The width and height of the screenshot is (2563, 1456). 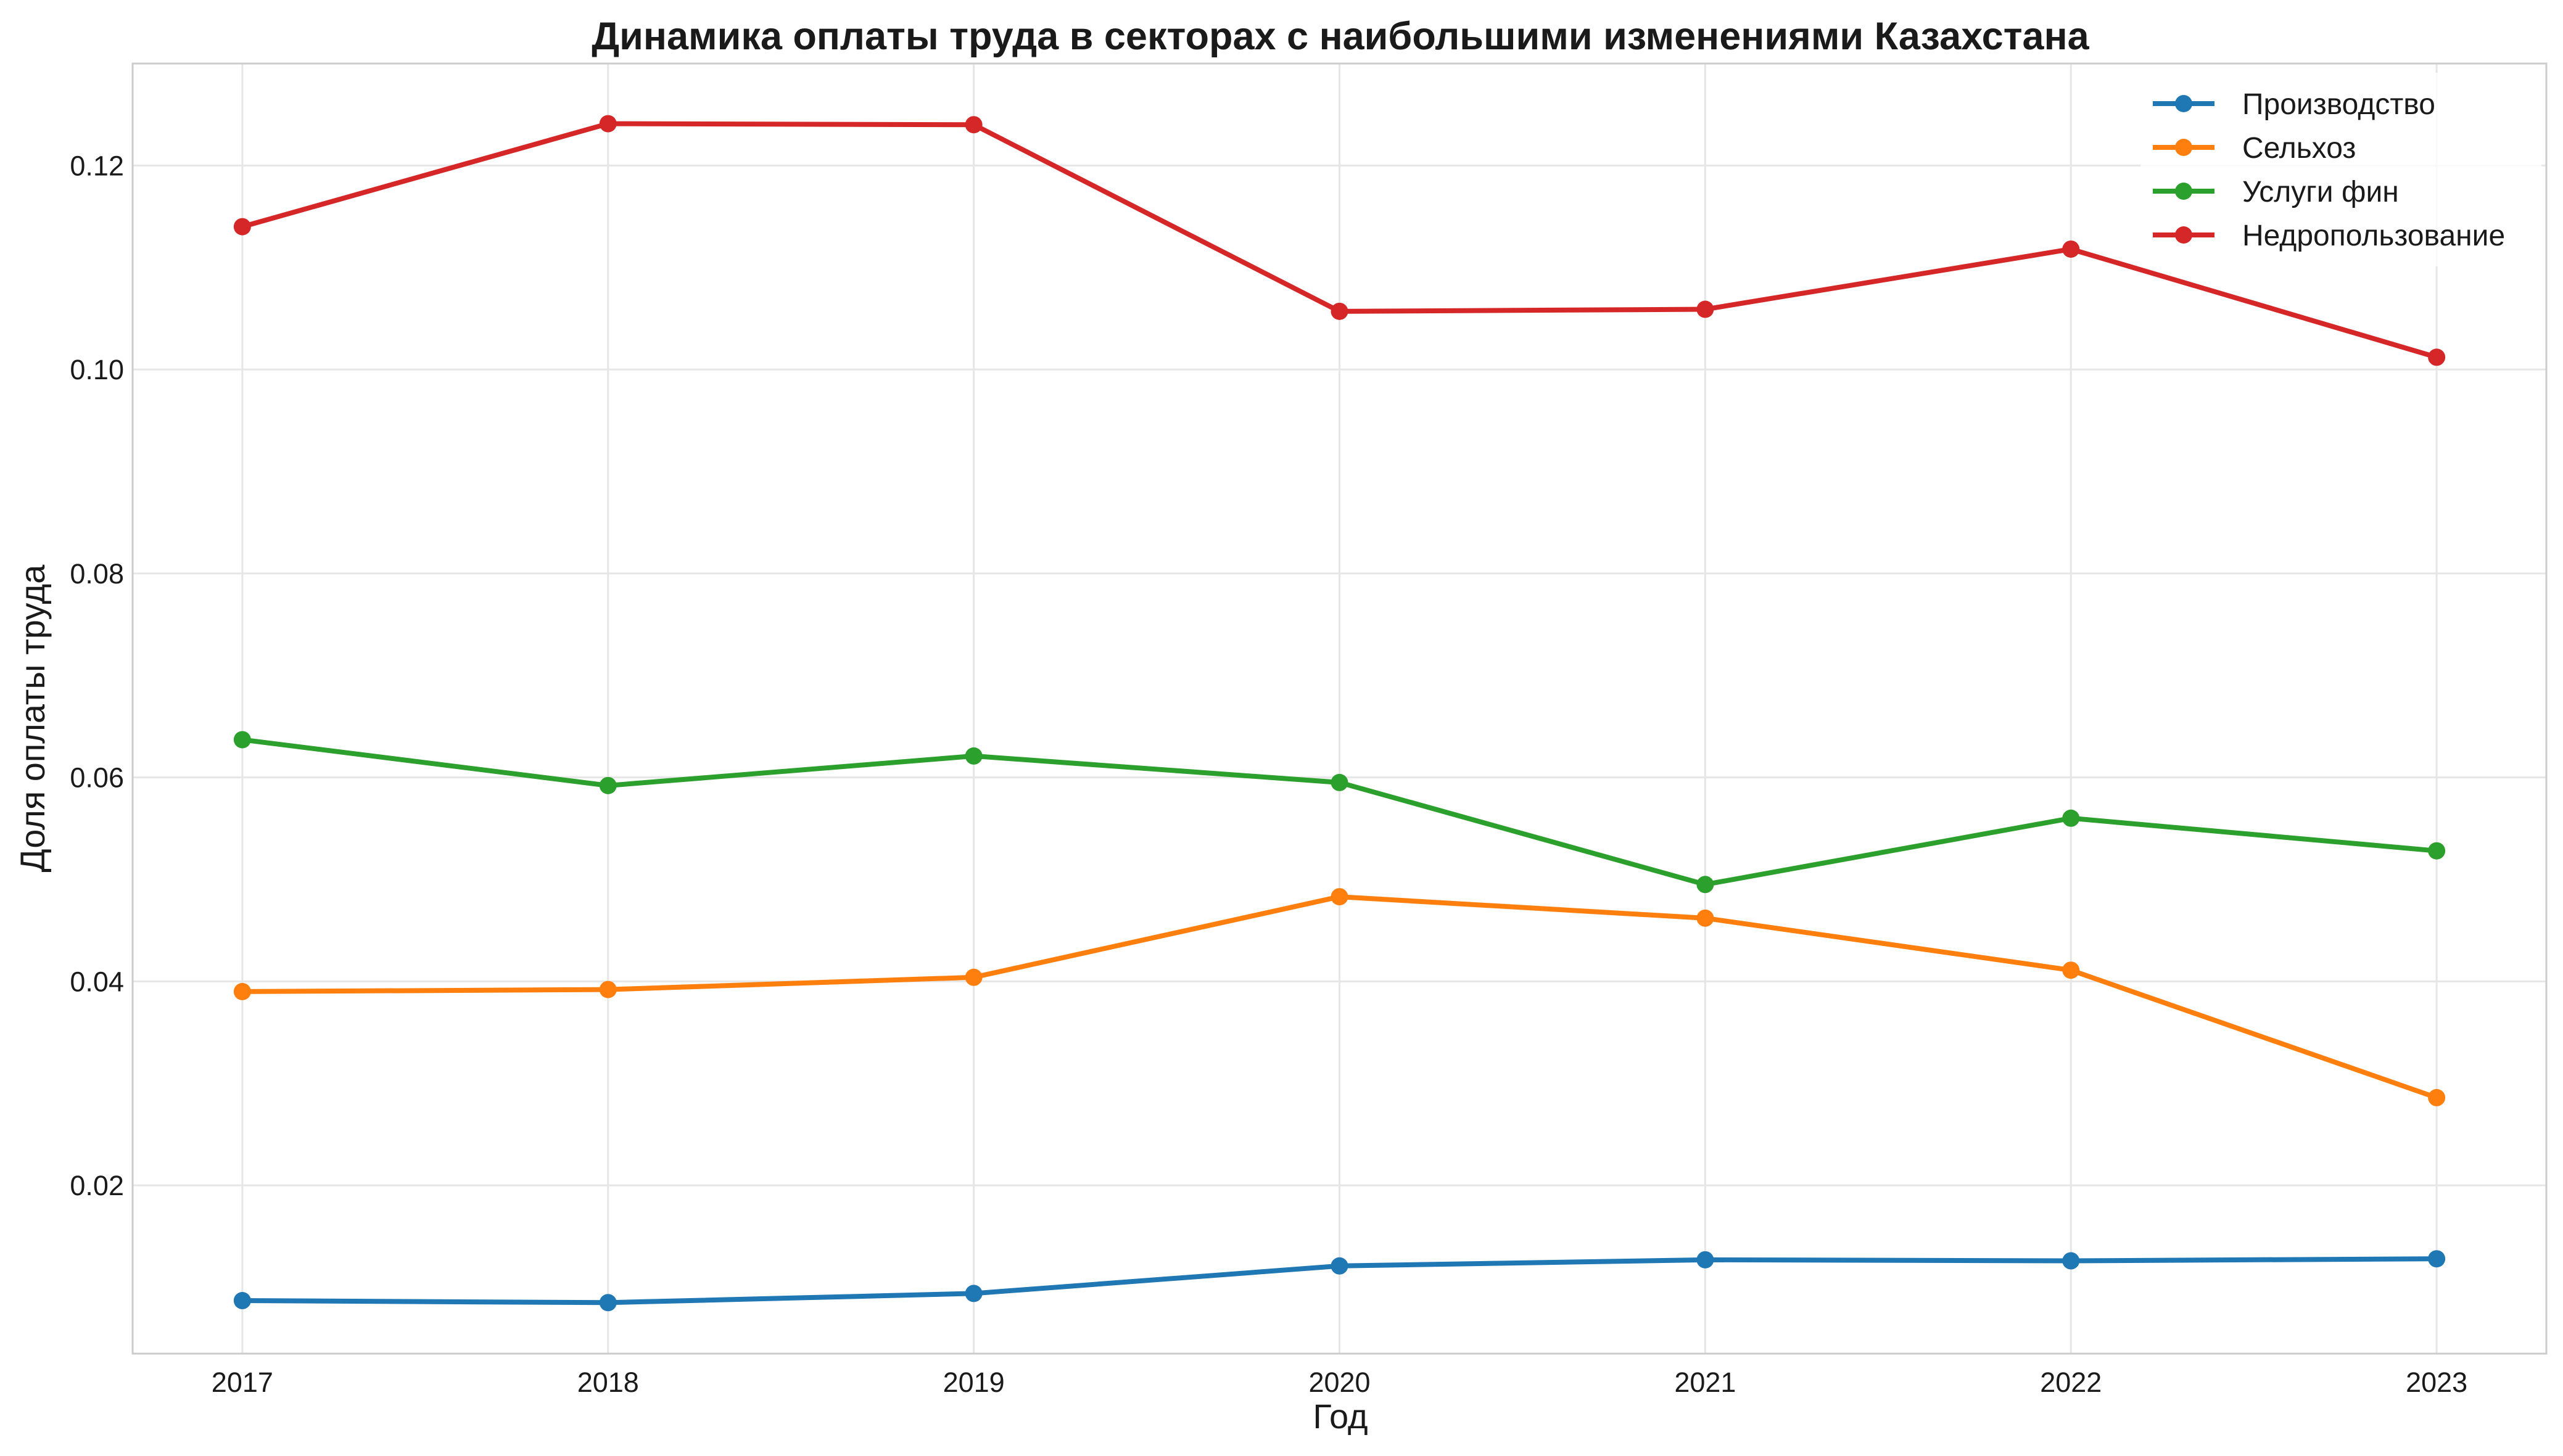 I want to click on y-tick-label: 0.10, so click(x=97, y=369).